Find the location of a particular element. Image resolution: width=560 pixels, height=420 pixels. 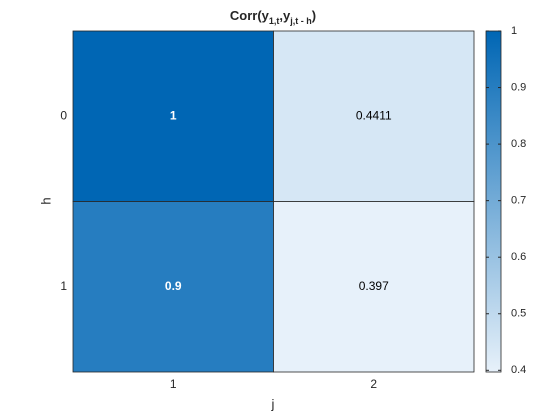

cell-label: 1 is located at coordinates (173, 115).